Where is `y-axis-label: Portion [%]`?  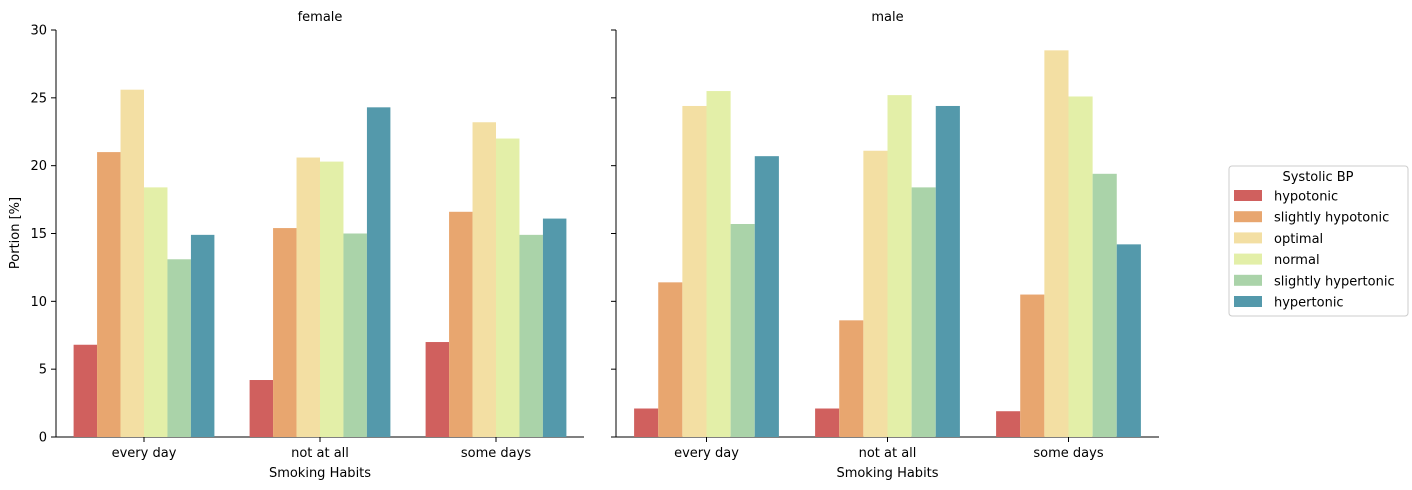
y-axis-label: Portion [%] is located at coordinates (15, 233).